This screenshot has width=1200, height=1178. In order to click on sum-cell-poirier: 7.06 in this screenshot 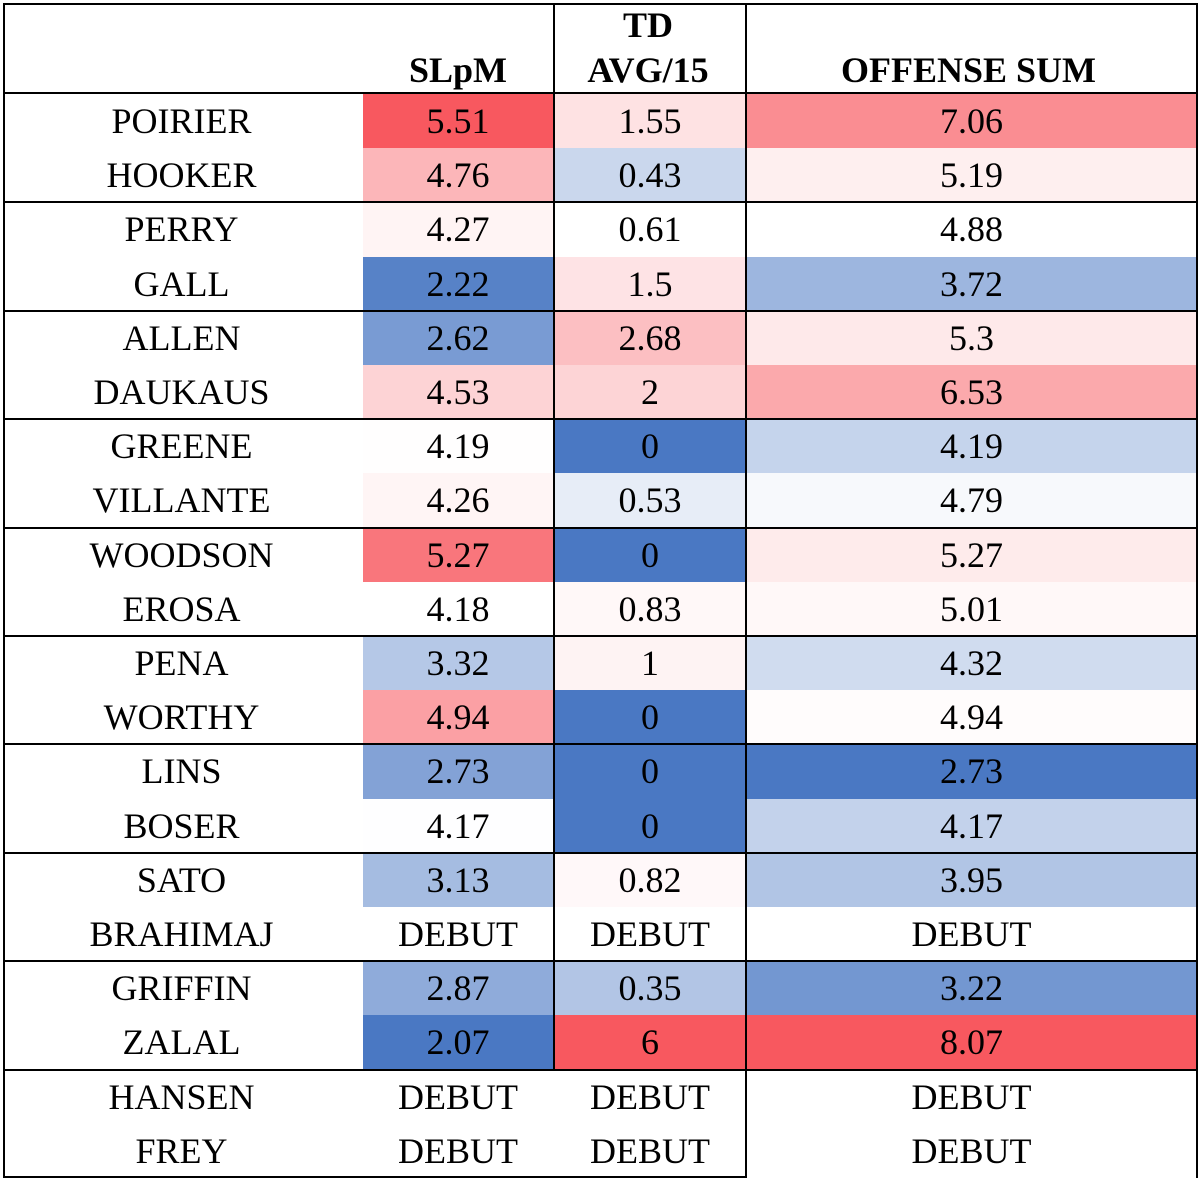, I will do `click(971, 121)`.